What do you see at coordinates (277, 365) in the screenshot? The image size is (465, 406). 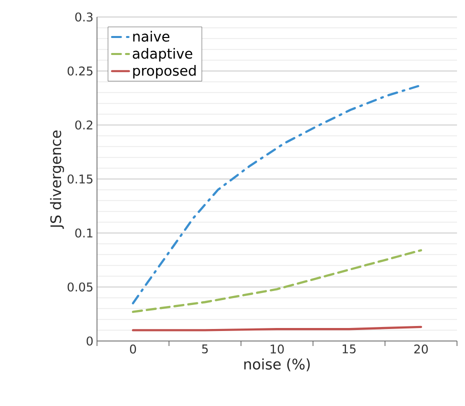 I see `x-axis-title: noise (%)` at bounding box center [277, 365].